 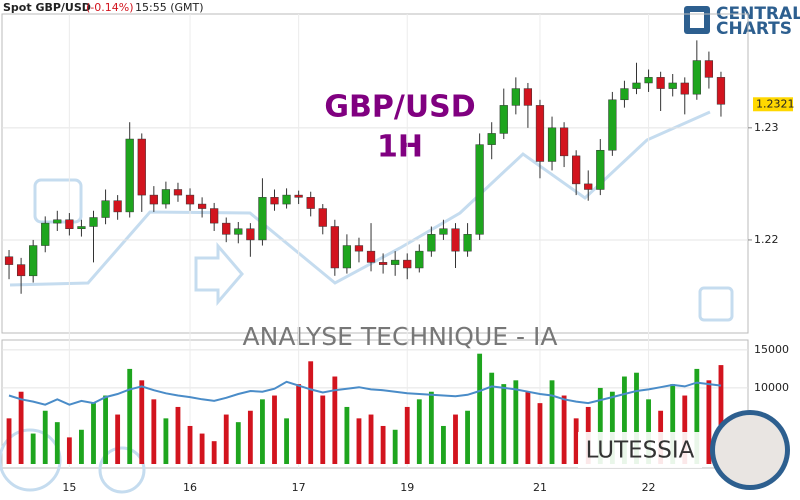 I want to click on logo-text: CENTRAL, so click(x=758, y=14).